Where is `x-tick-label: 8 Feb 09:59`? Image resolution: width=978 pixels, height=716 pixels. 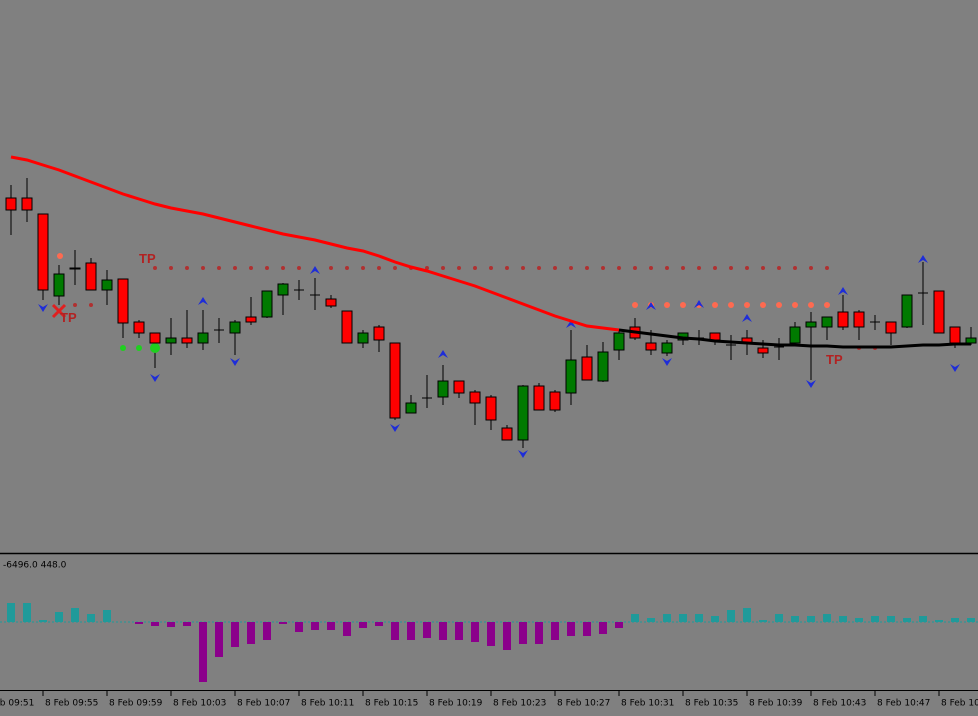
x-tick-label: 8 Feb 09:59 is located at coordinates (136, 704).